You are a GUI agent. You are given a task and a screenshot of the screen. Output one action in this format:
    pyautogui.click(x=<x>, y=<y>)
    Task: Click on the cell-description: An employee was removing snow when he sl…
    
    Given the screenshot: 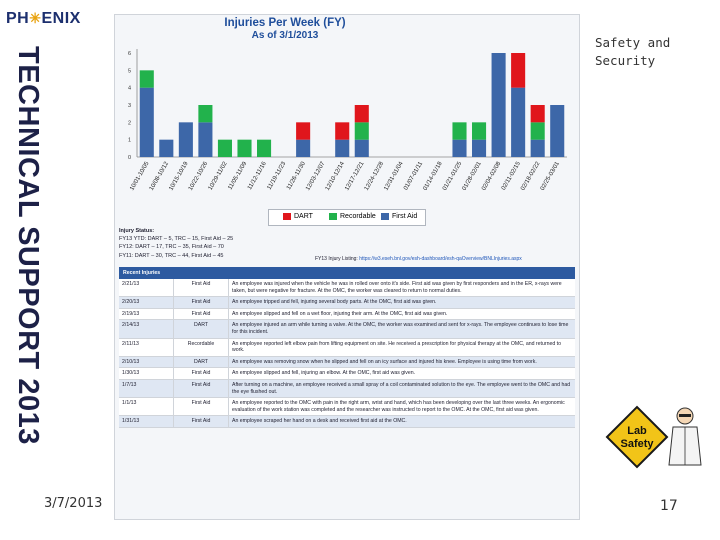 What is the action you would take?
    pyautogui.click(x=384, y=361)
    